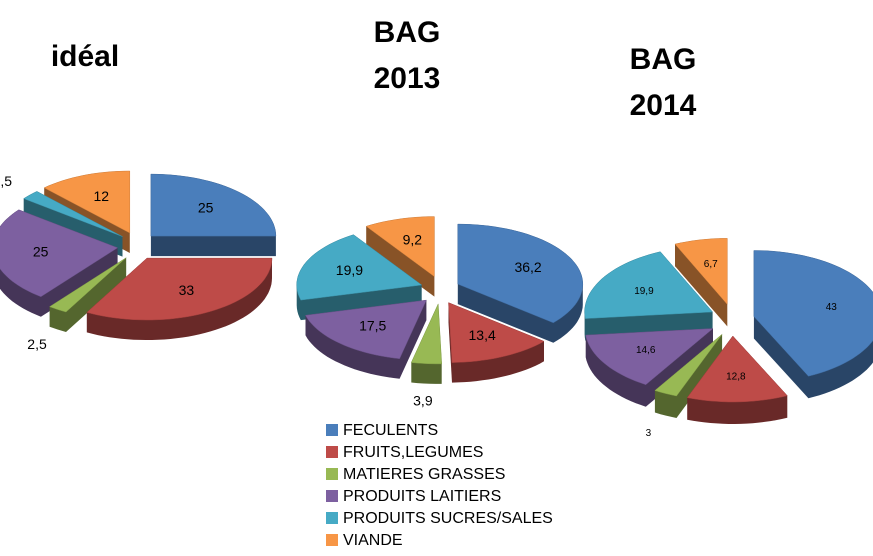 This screenshot has height=556, width=873. Describe the element at coordinates (187, 290) in the screenshot. I see `data-label: 33` at that location.